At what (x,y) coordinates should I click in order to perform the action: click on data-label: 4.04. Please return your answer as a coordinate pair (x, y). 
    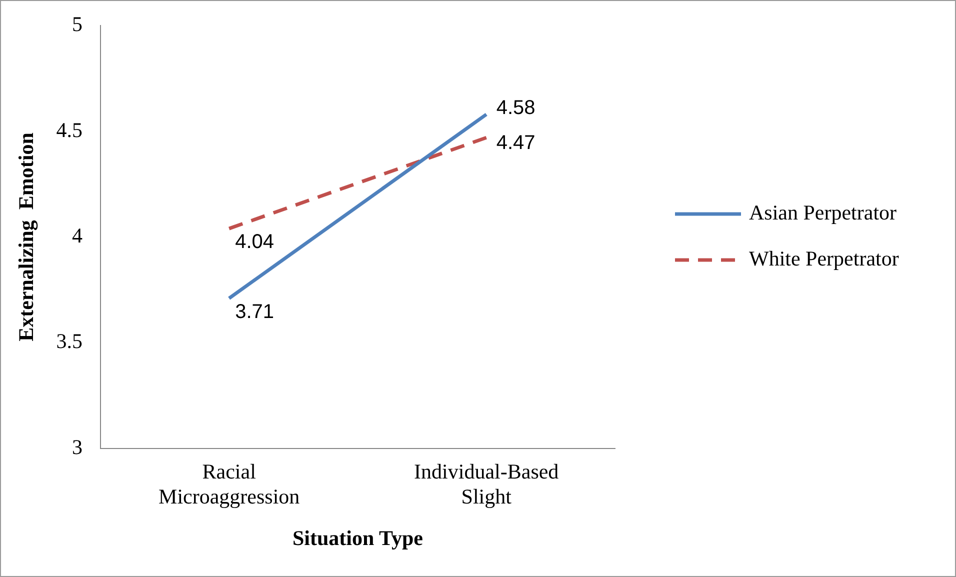
    Looking at the image, I should click on (254, 242).